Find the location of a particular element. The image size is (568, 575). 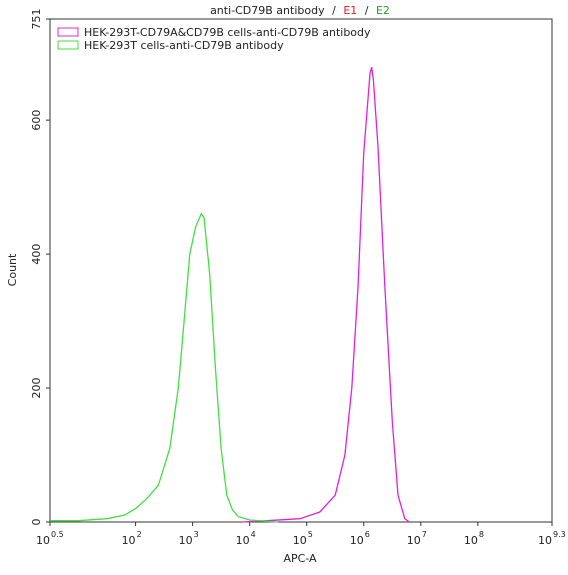

legend-label: HEK-293T cells-anti-CD79B antibody is located at coordinates (184, 45).